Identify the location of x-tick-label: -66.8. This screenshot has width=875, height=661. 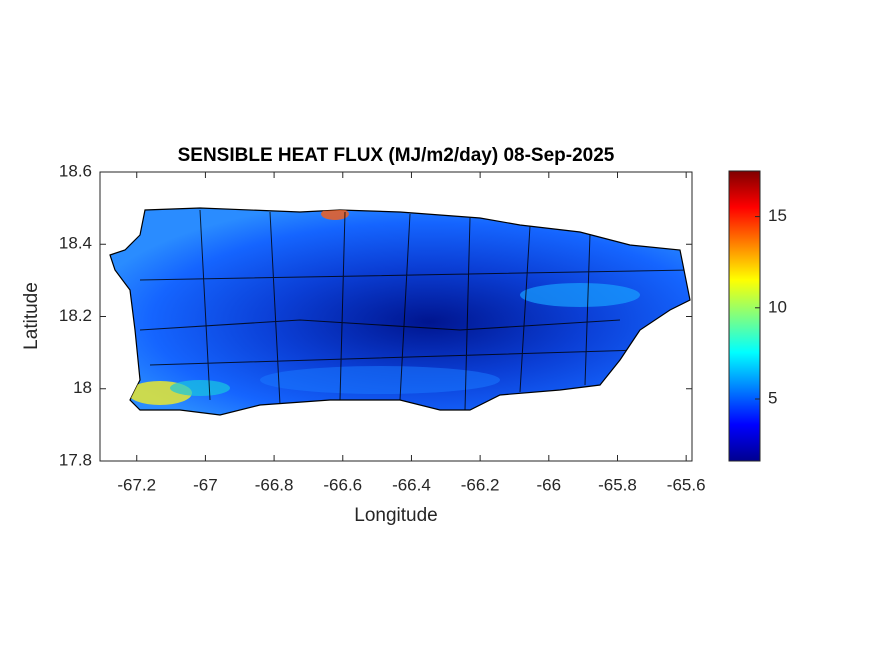
(274, 484).